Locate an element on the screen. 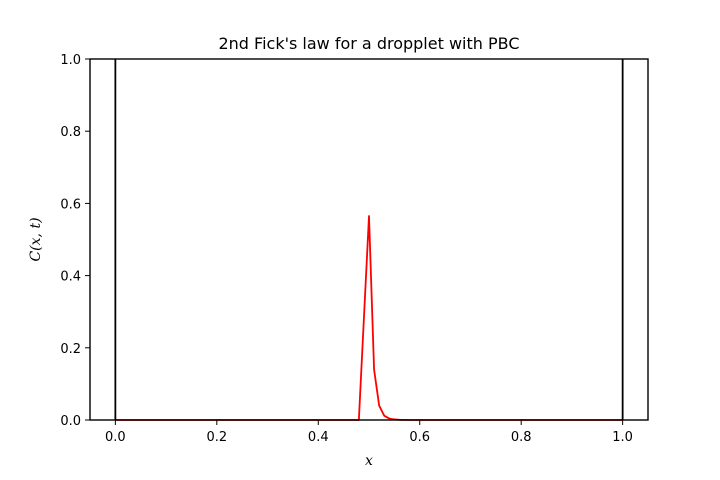 This screenshot has height=480, width=720. y-tick-label: 0.6 is located at coordinates (70, 204).